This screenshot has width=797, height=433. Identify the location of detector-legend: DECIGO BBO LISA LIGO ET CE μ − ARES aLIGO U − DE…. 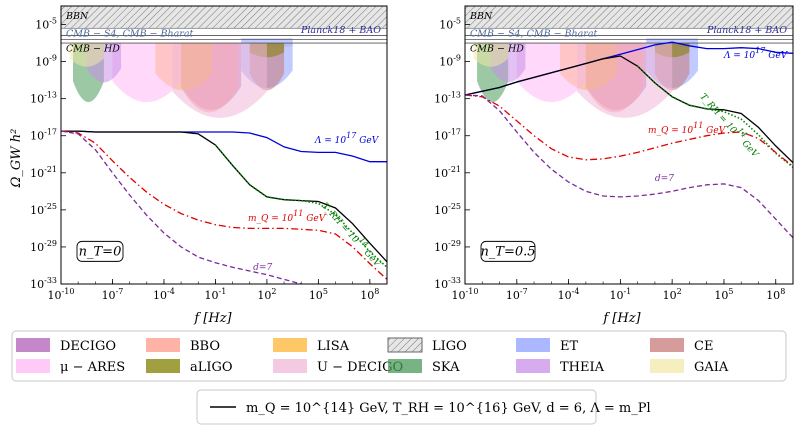
(399, 356).